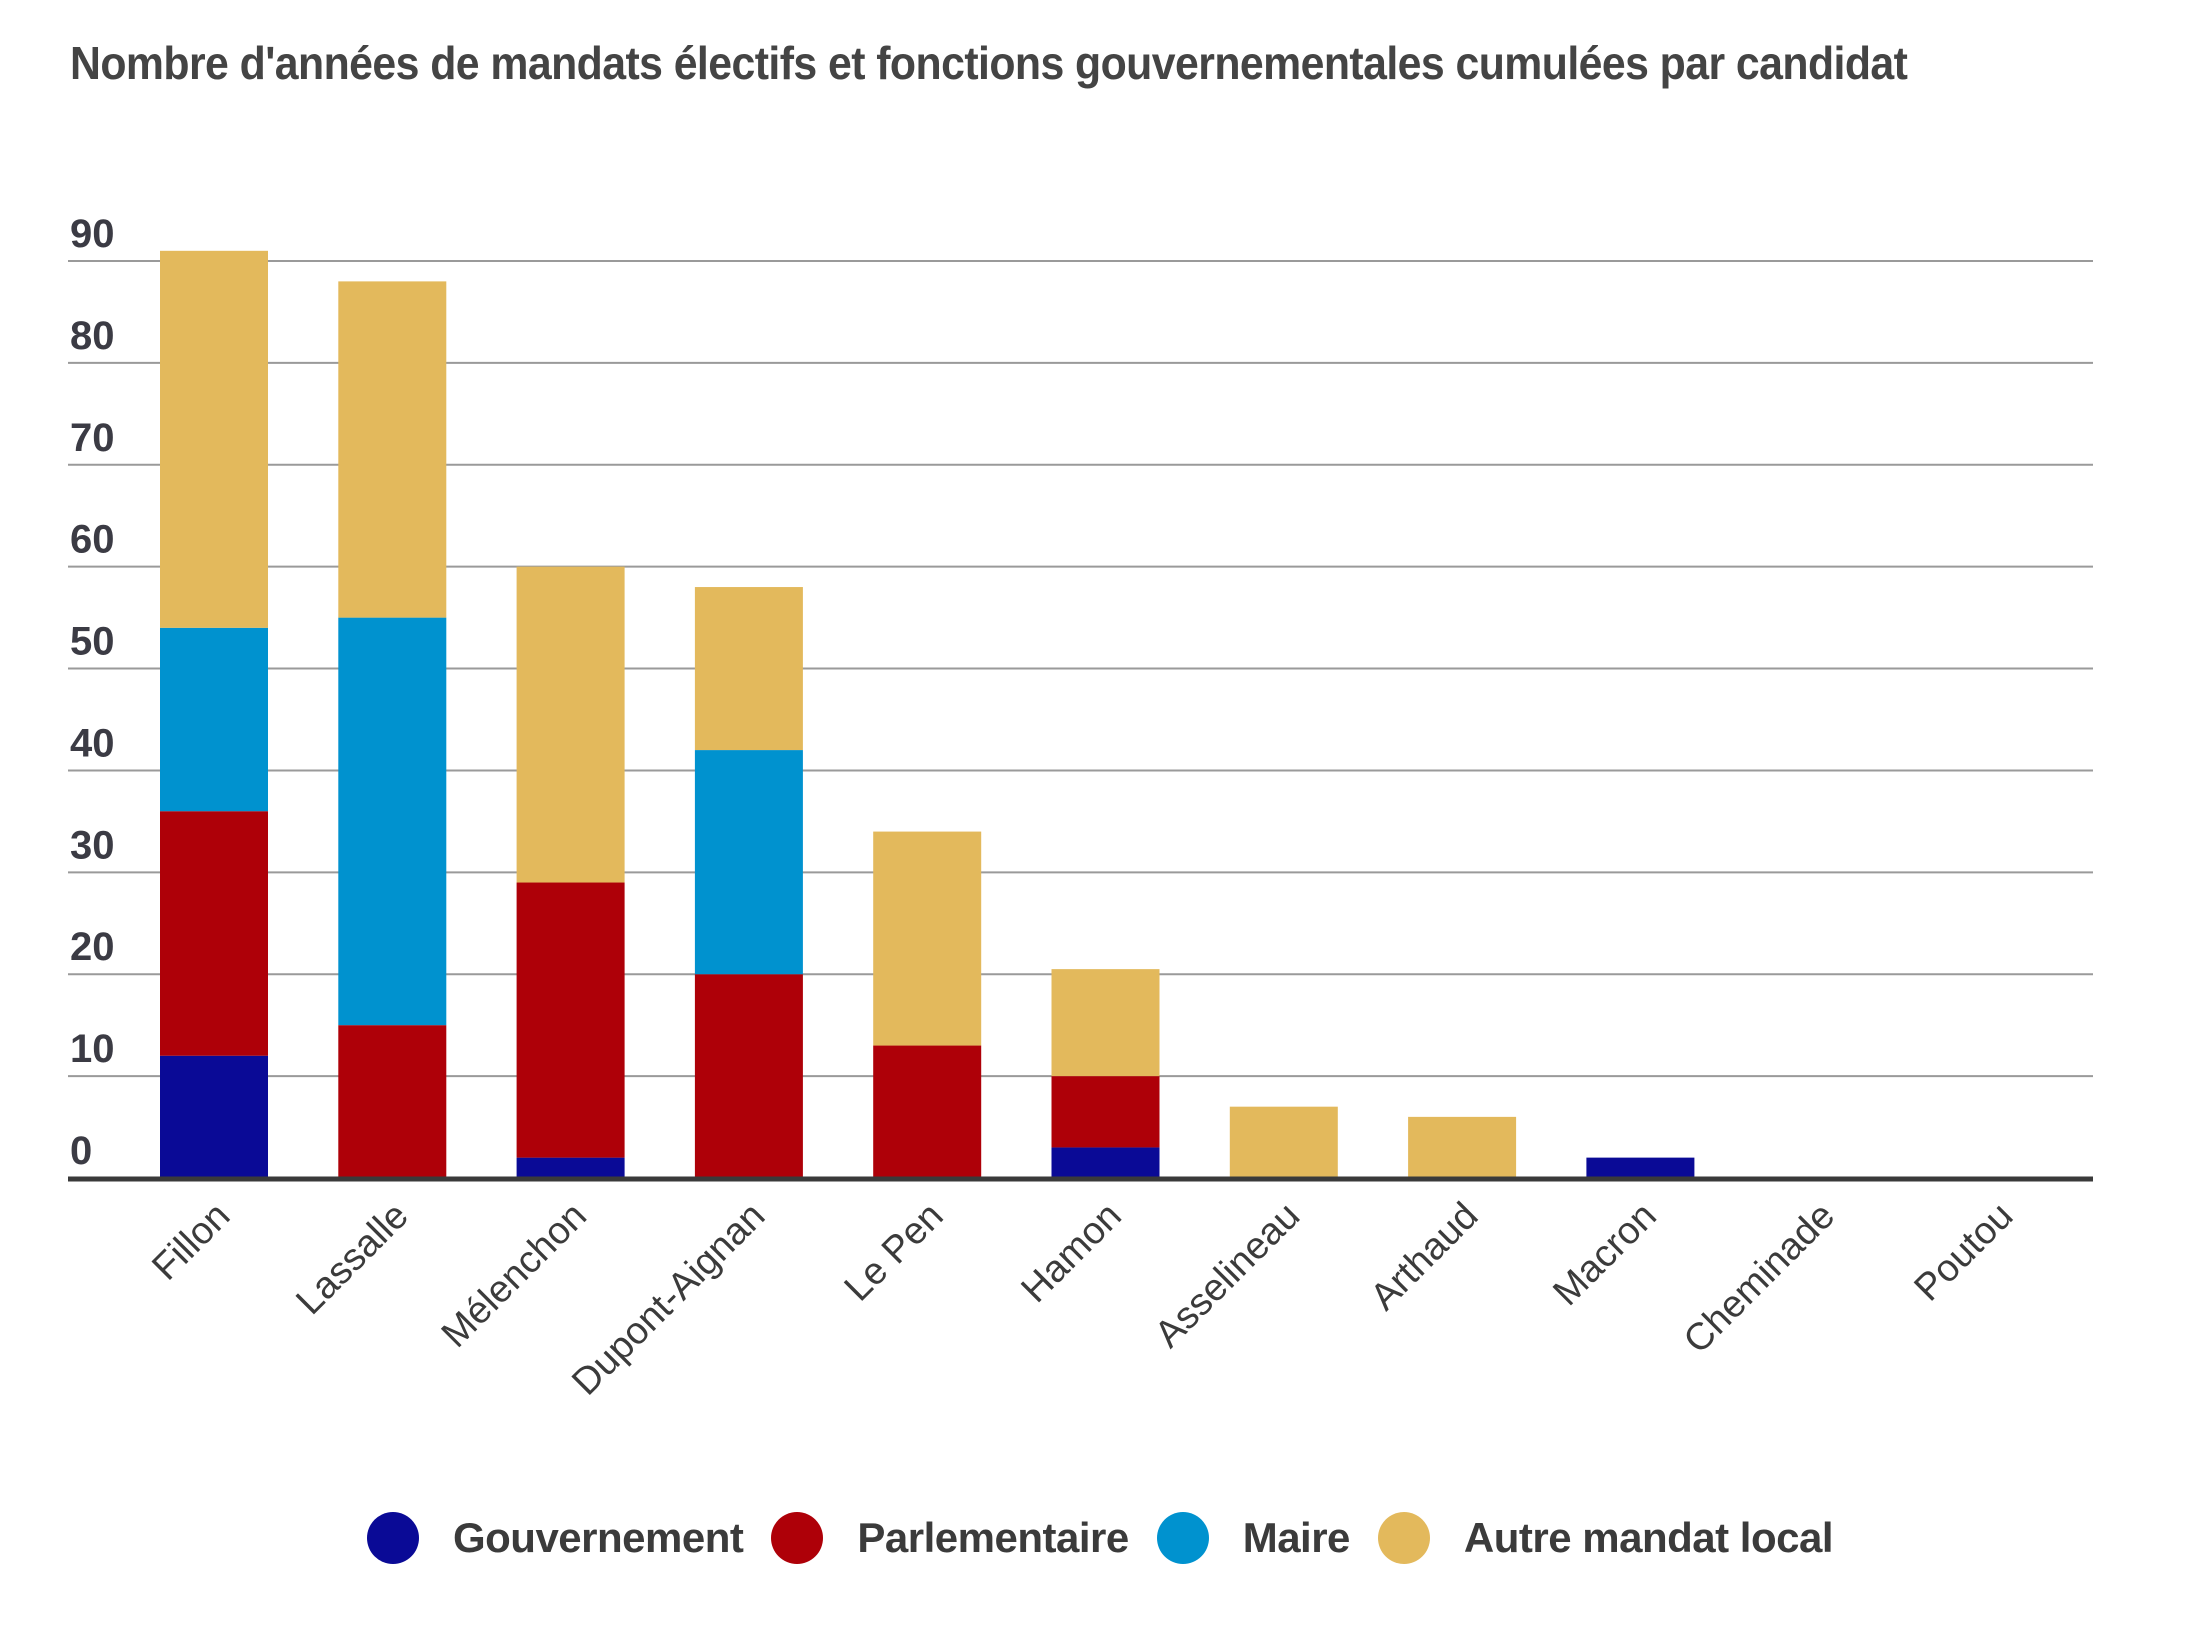  I want to click on x-tick-label: Poutou, so click(1963, 1252).